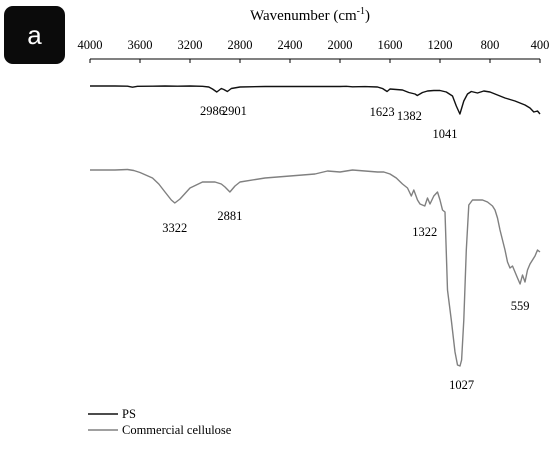 The image size is (550, 449). What do you see at coordinates (390, 45) in the screenshot?
I see `x-tick-label: 1600` at bounding box center [390, 45].